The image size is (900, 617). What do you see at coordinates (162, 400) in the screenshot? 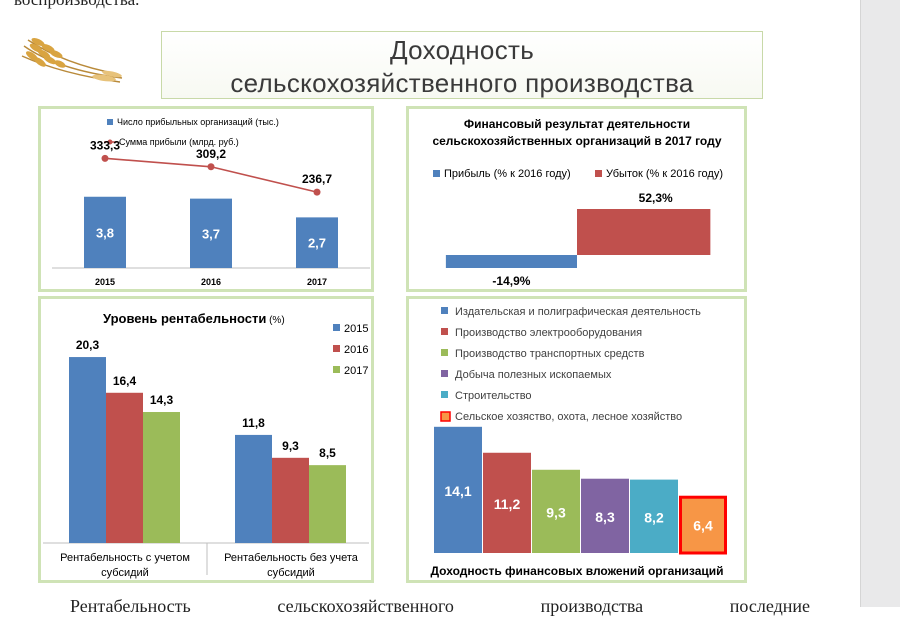
I see `bar-label-2017-0: 14,3` at bounding box center [162, 400].